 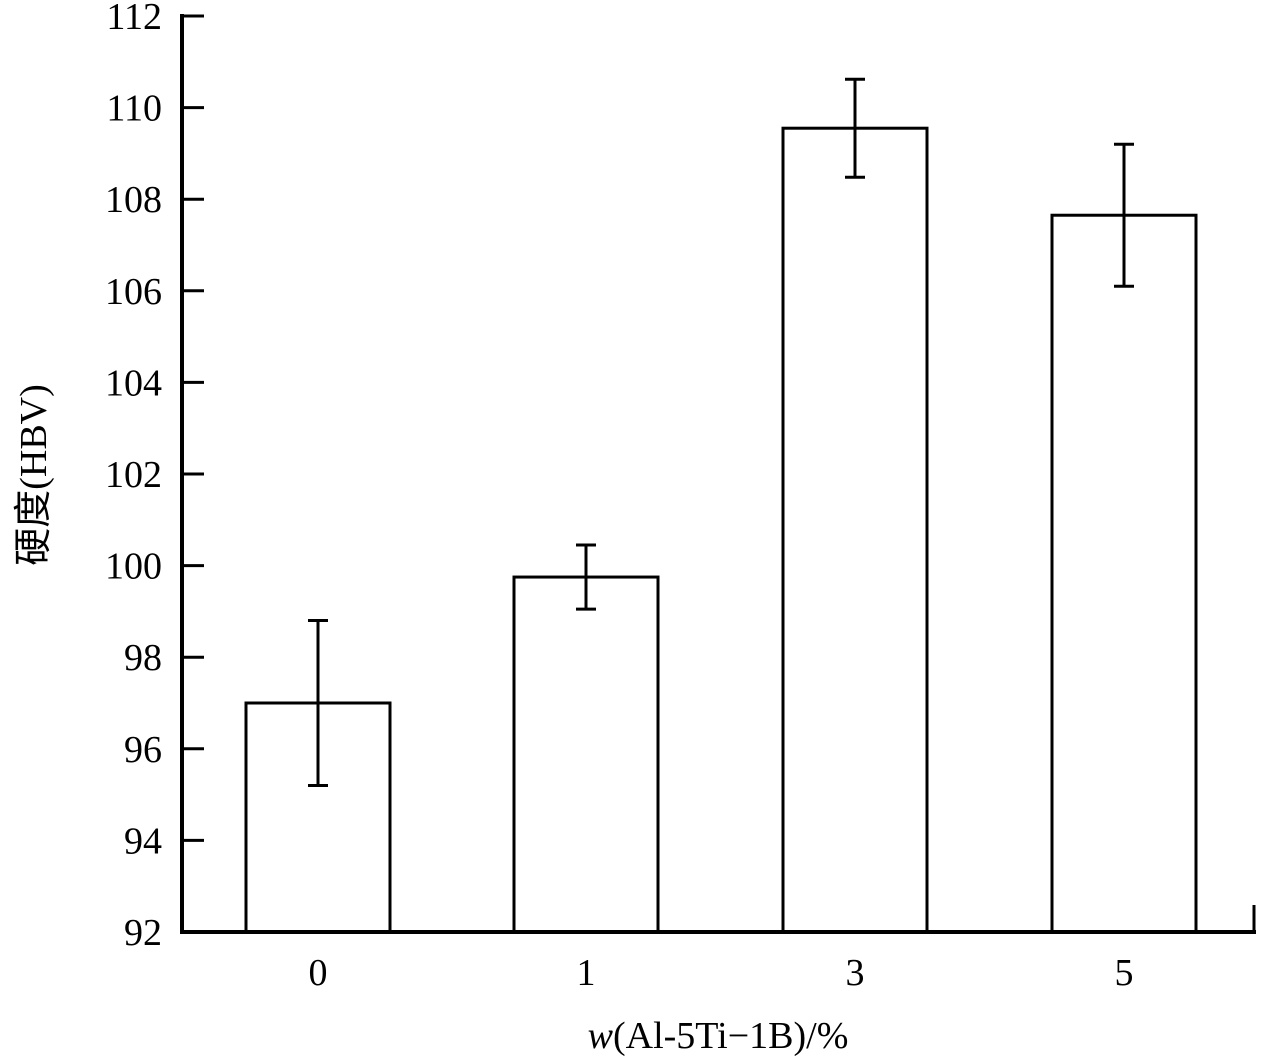 What do you see at coordinates (133, 292) in the screenshot?
I see `y-tick-label: 106` at bounding box center [133, 292].